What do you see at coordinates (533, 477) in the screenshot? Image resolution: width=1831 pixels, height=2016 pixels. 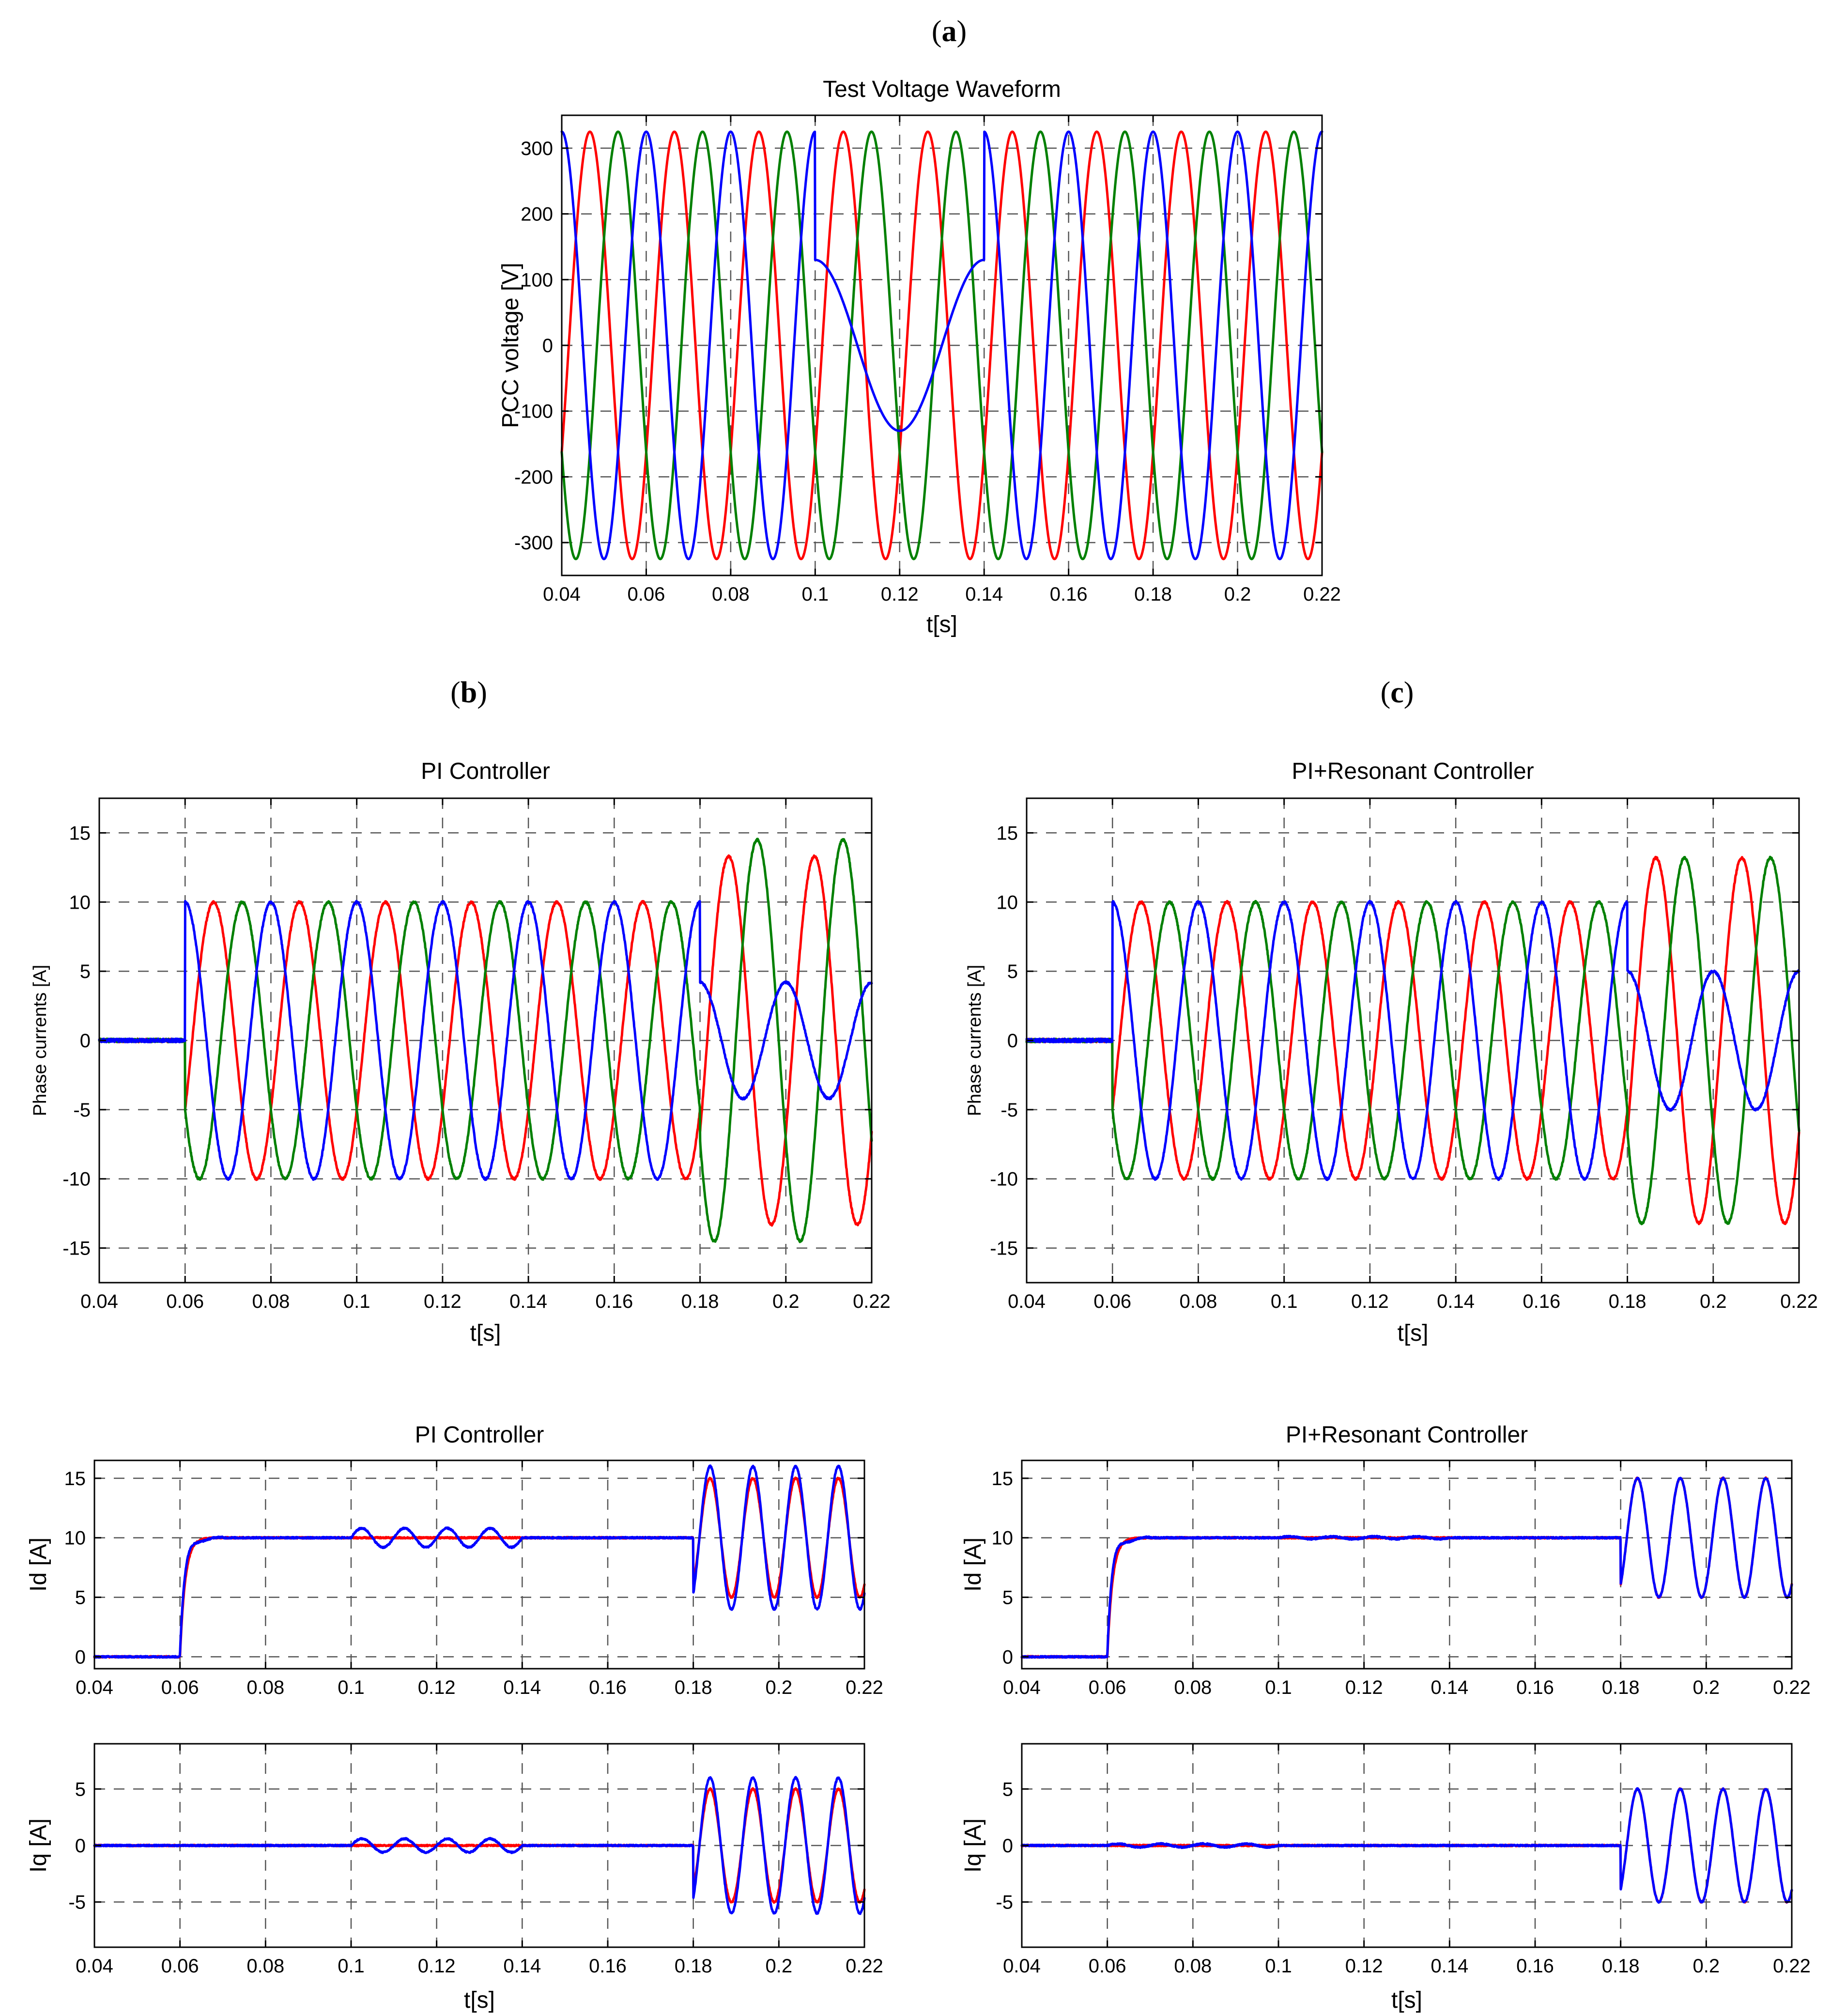 I see `y-tick-label: -200` at bounding box center [533, 477].